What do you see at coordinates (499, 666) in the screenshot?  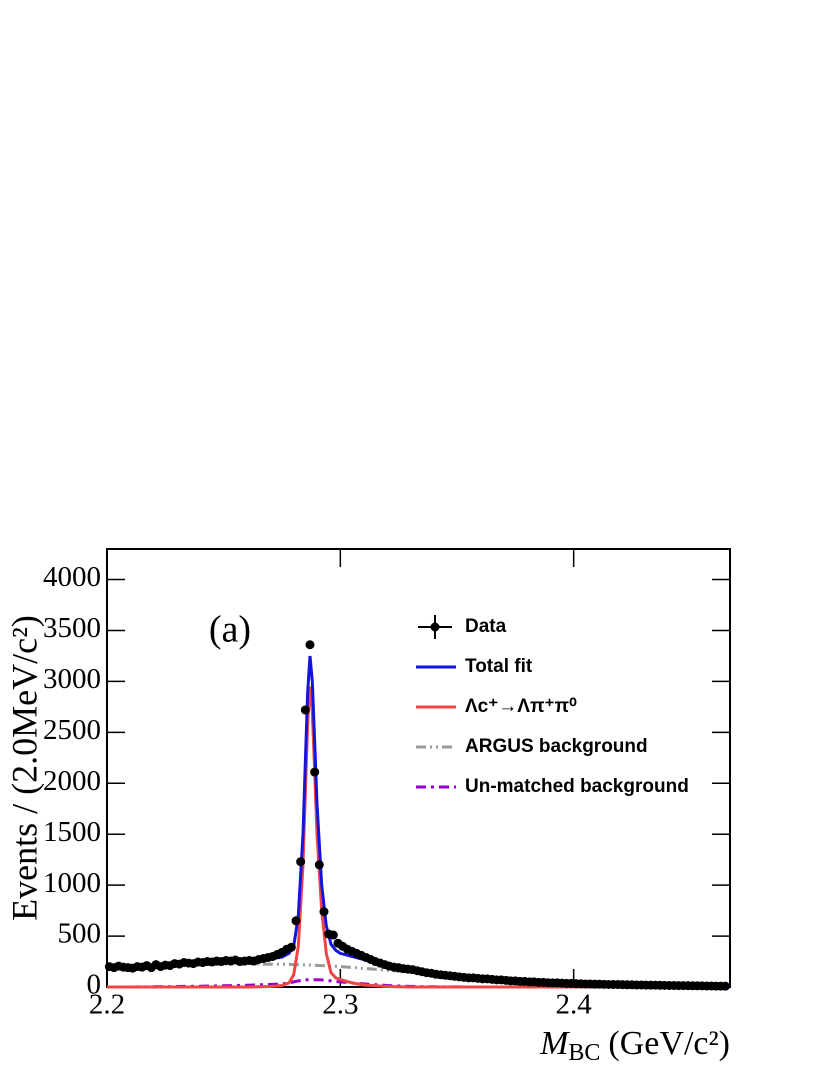 I see `legend-label: Total fit` at bounding box center [499, 666].